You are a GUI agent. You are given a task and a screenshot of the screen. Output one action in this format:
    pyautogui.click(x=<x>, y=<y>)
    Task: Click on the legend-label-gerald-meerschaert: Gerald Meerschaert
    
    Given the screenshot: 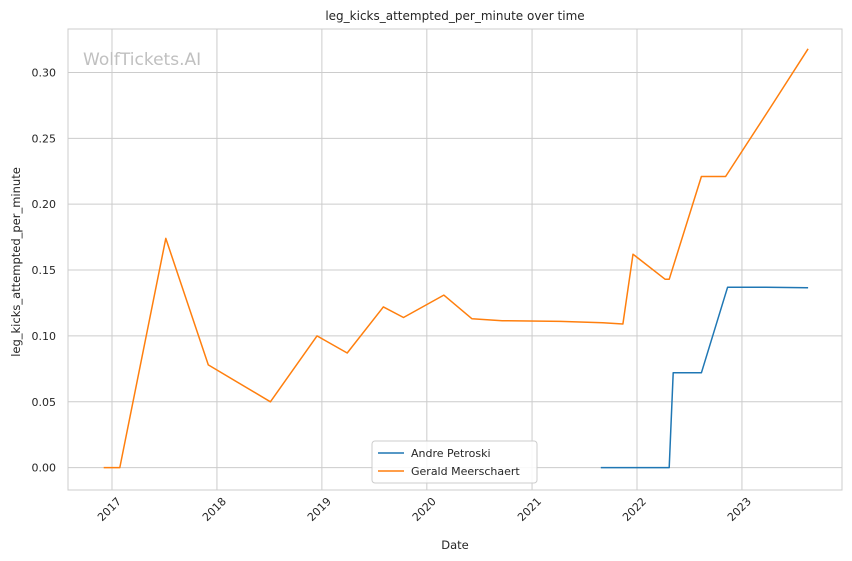 What is the action you would take?
    pyautogui.click(x=465, y=471)
    